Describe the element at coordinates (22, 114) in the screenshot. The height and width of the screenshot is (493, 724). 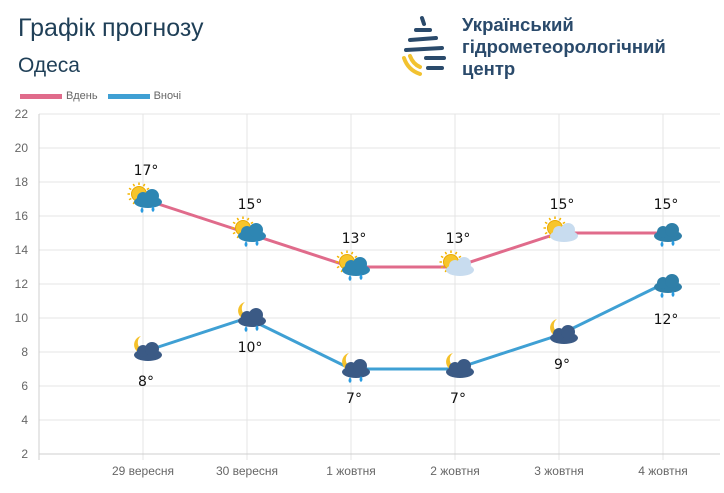
I see `y-tick-label: 22` at that location.